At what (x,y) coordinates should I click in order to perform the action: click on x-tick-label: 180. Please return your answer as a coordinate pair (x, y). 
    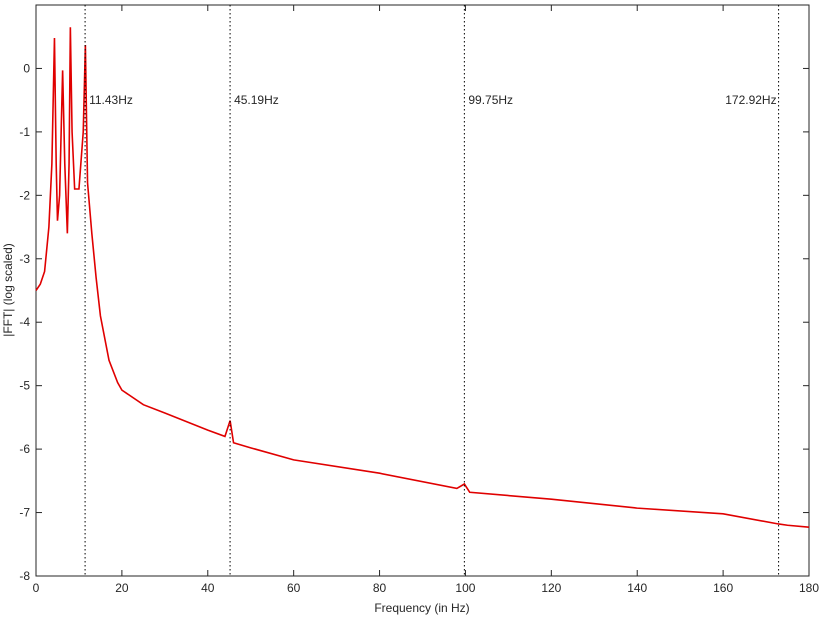
    Looking at the image, I should click on (809, 588).